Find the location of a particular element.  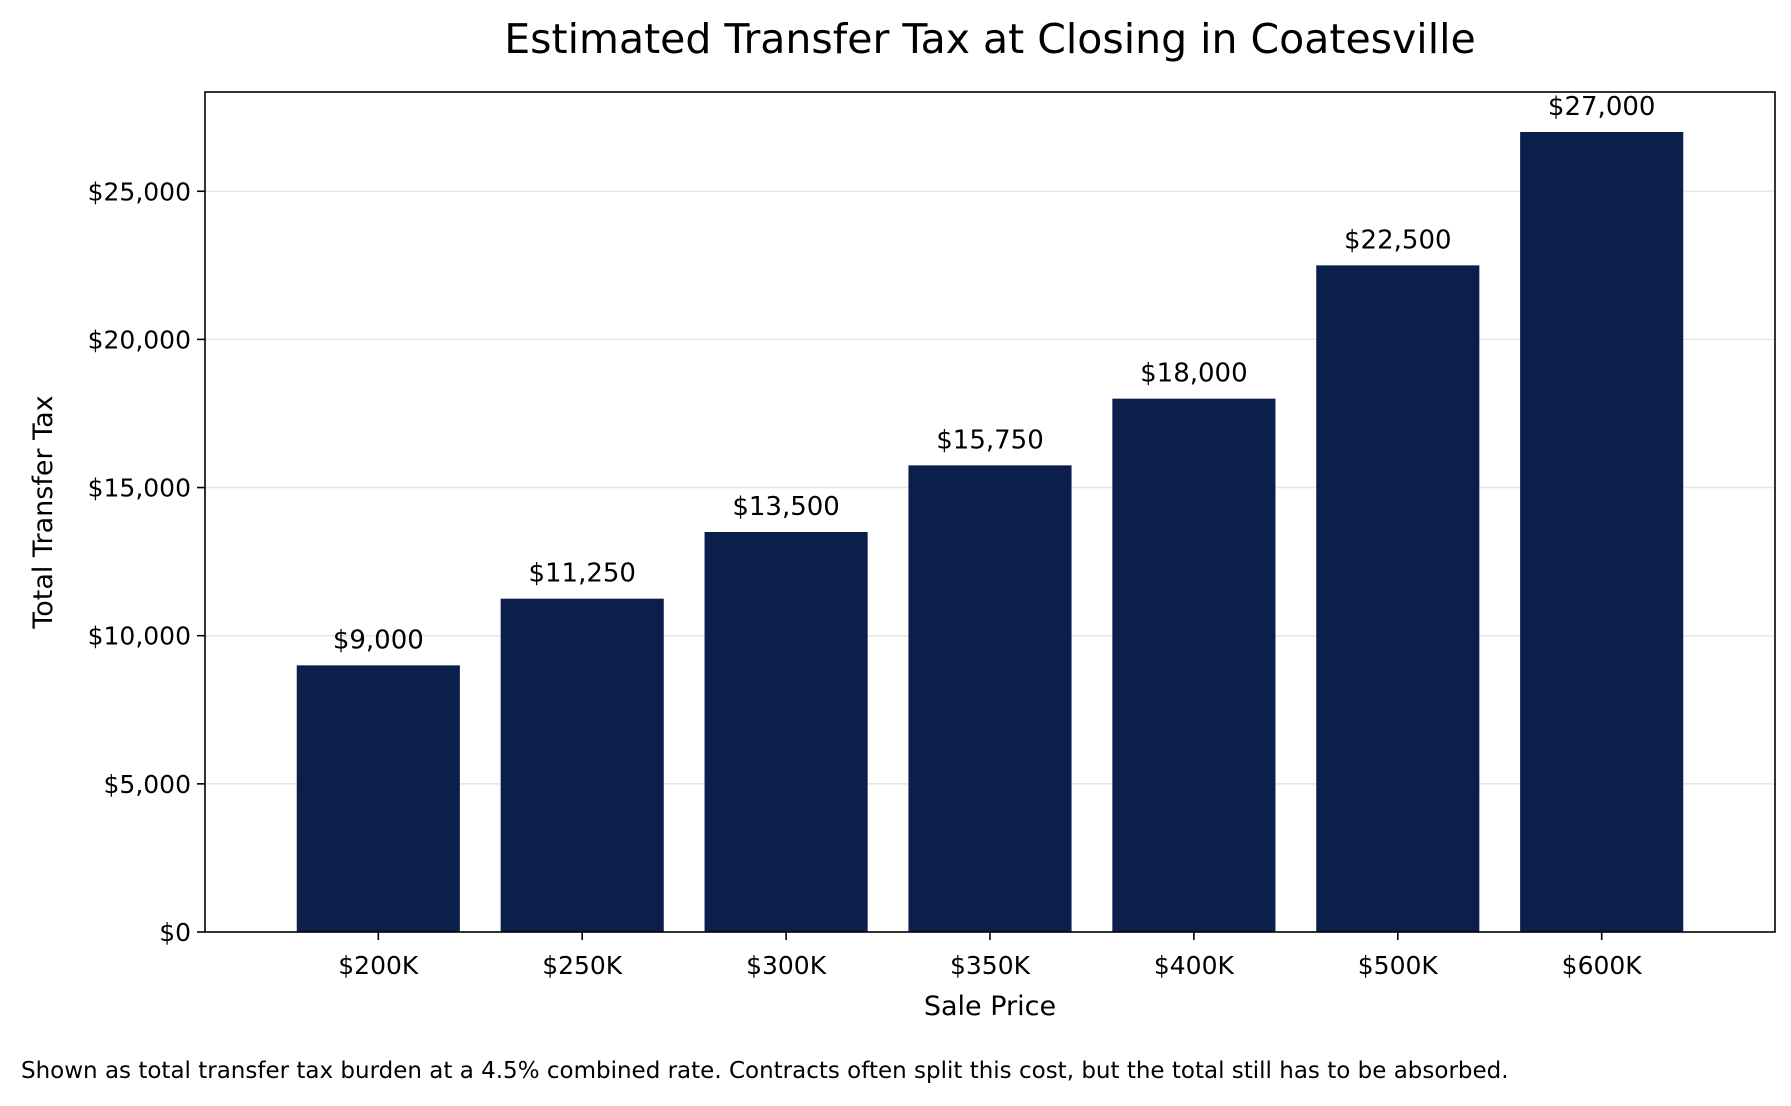

y-tick-label: $20,000 is located at coordinates (139, 339).